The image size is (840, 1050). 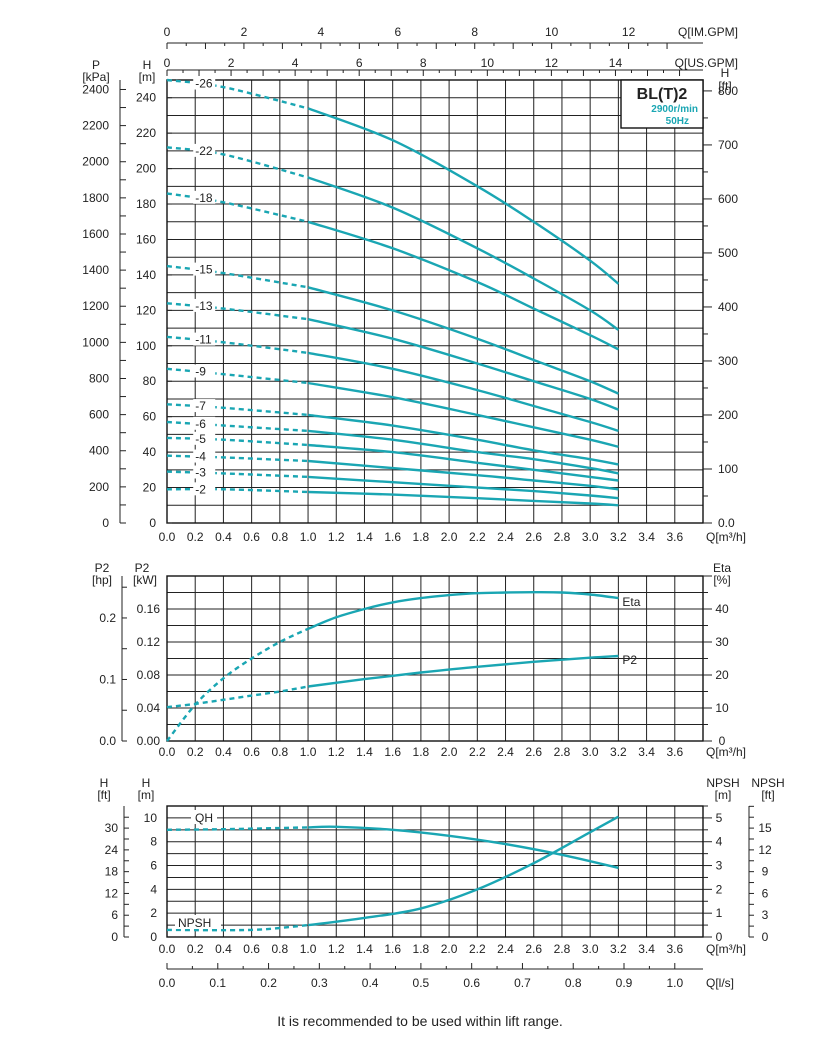 I want to click on p2-x-tick-label: 3.6, so click(x=674, y=752).